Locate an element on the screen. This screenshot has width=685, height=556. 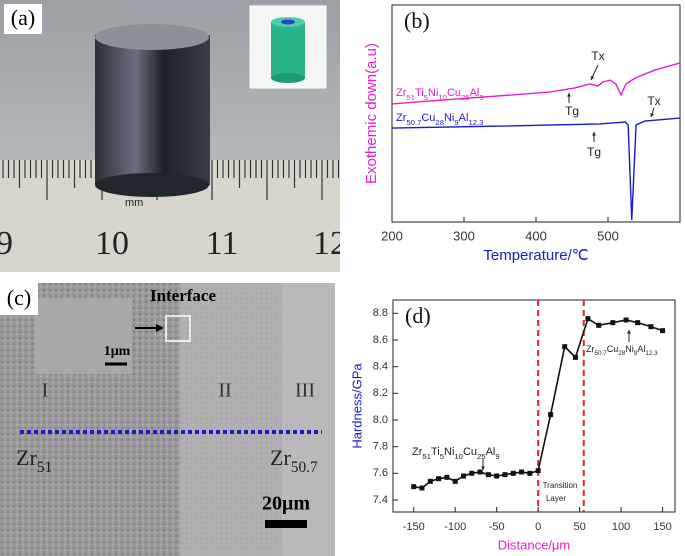
y-tick-label: 8.8 is located at coordinates (380, 313).